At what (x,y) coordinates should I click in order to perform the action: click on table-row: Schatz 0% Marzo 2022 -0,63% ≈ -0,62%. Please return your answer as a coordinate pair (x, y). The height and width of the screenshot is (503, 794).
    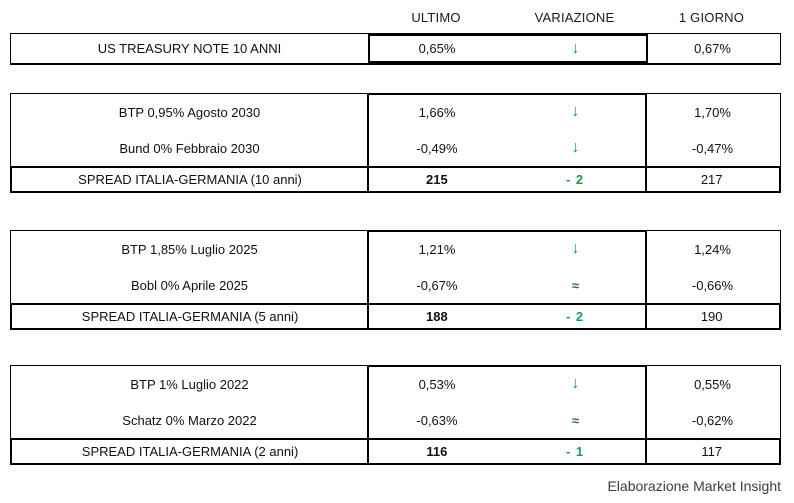
    Looking at the image, I should click on (395, 420).